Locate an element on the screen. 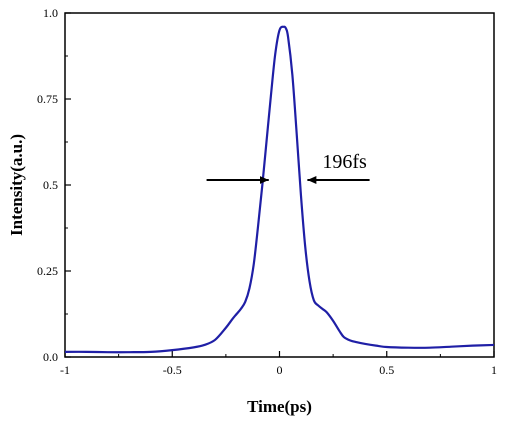 This screenshot has height=426, width=522. y-tick-label: 1.0 is located at coordinates (50, 13).